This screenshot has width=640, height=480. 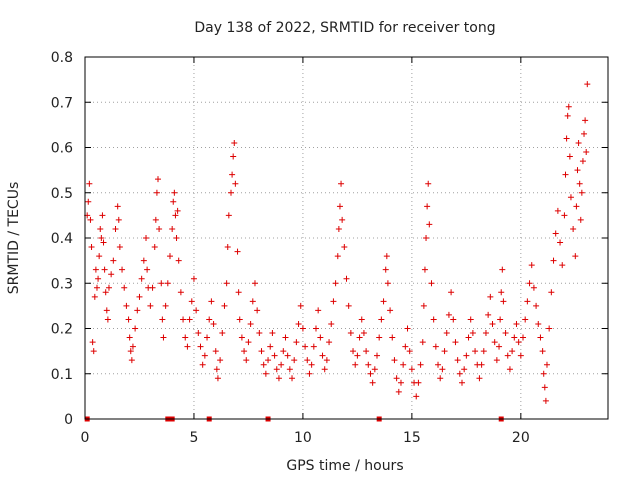 What do you see at coordinates (193, 438) in the screenshot?
I see `x-tick-label: 5` at bounding box center [193, 438].